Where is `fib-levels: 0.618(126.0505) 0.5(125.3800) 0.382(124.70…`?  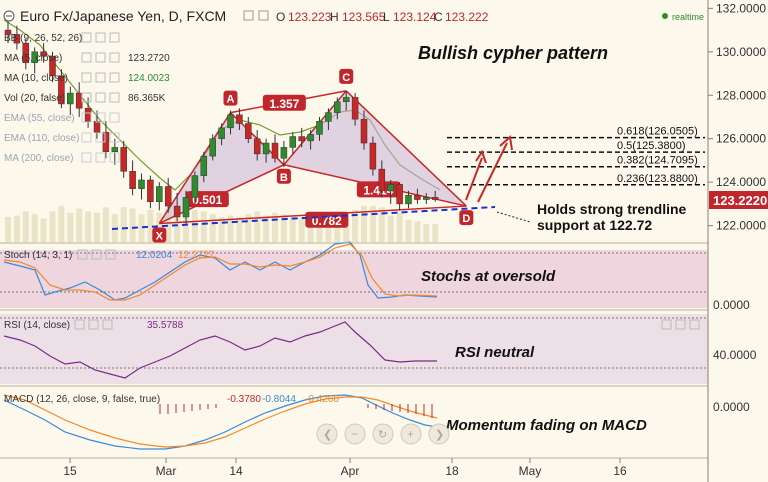
fib-levels: 0.618(126.0505) 0.5(125.3800) 0.382(124.70… is located at coordinates (576, 156).